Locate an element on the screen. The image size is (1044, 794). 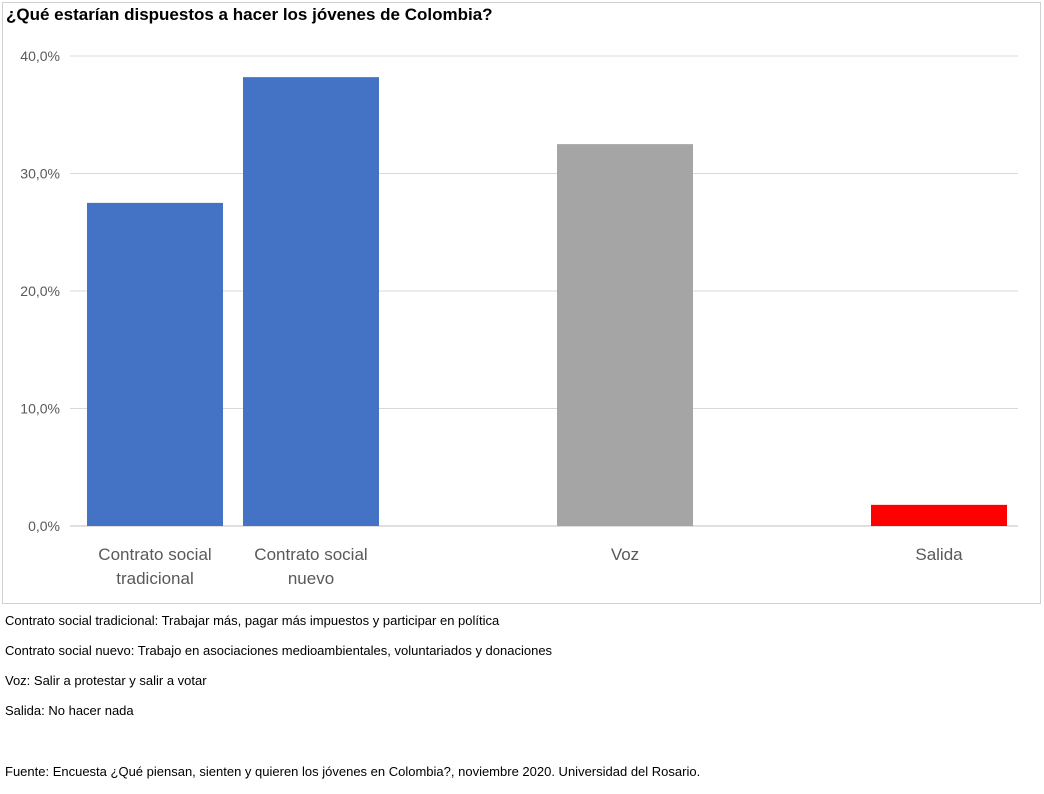
x-tick-label: Contrato social nuevo is located at coordinates (310, 566).